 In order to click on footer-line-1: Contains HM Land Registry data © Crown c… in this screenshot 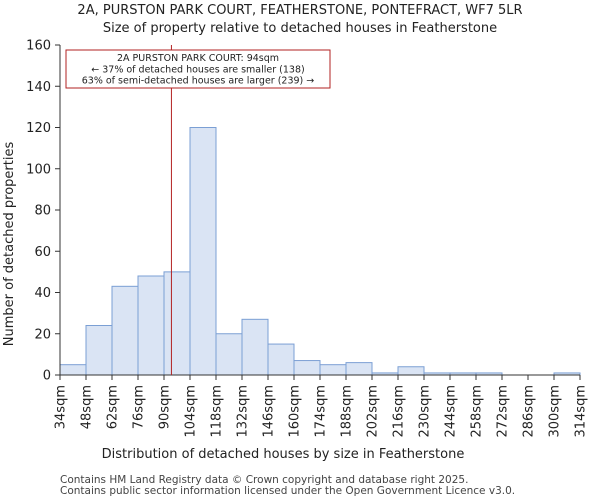, I will do `click(264, 480)`.